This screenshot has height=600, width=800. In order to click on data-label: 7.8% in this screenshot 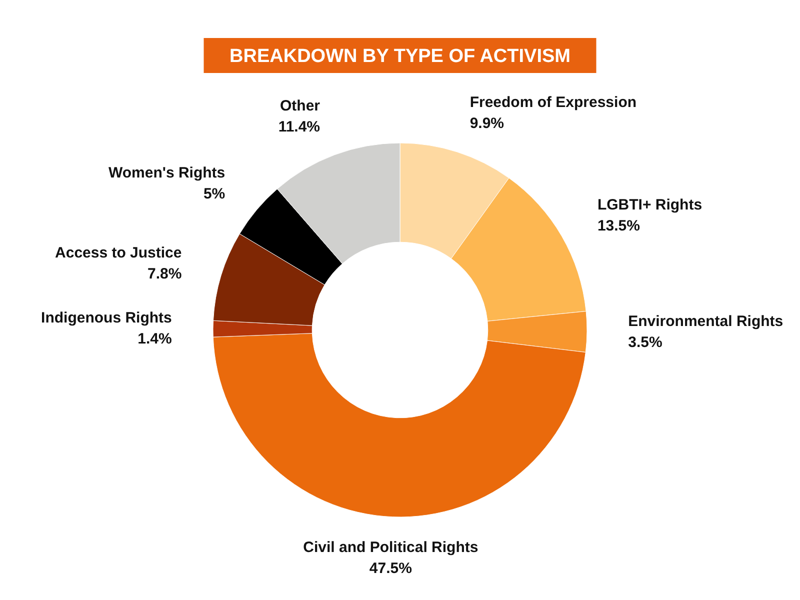, I will do `click(165, 274)`.